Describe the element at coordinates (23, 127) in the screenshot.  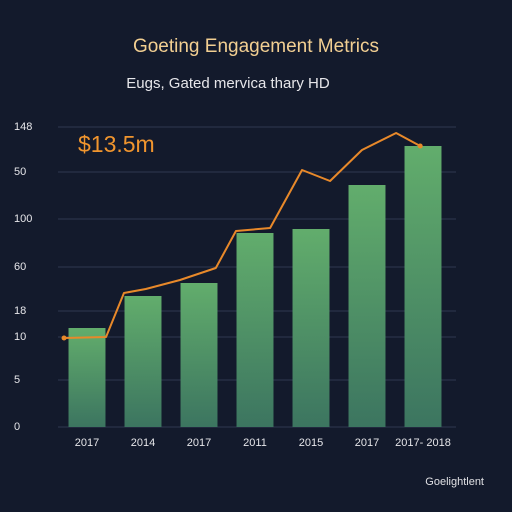
I see `y-tick-label: 148` at that location.